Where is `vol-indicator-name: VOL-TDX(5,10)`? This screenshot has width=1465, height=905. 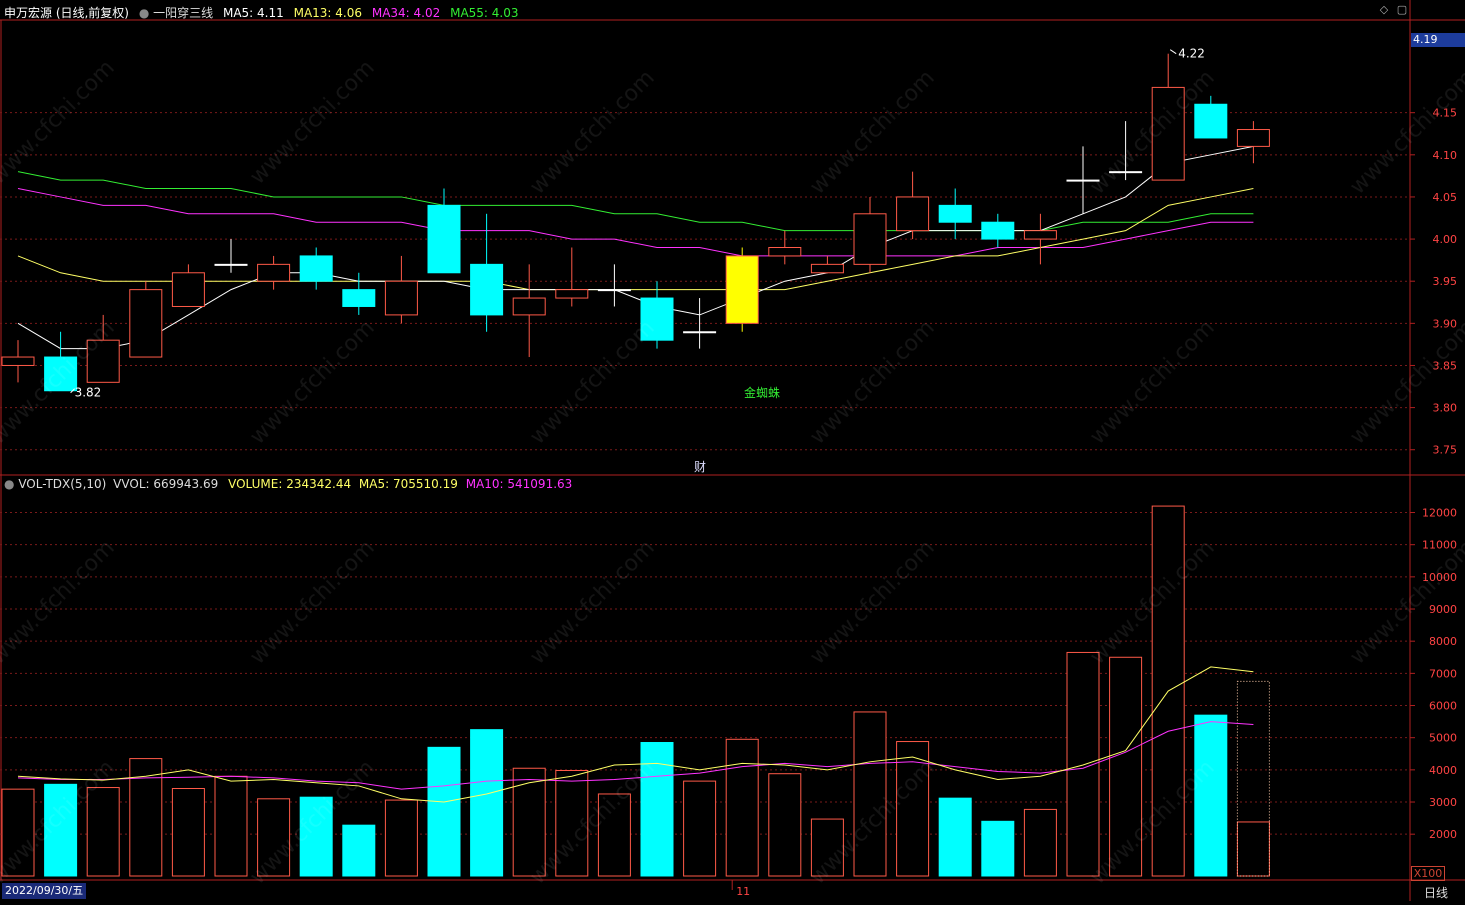 vol-indicator-name: VOL-TDX(5,10) is located at coordinates (62, 484).